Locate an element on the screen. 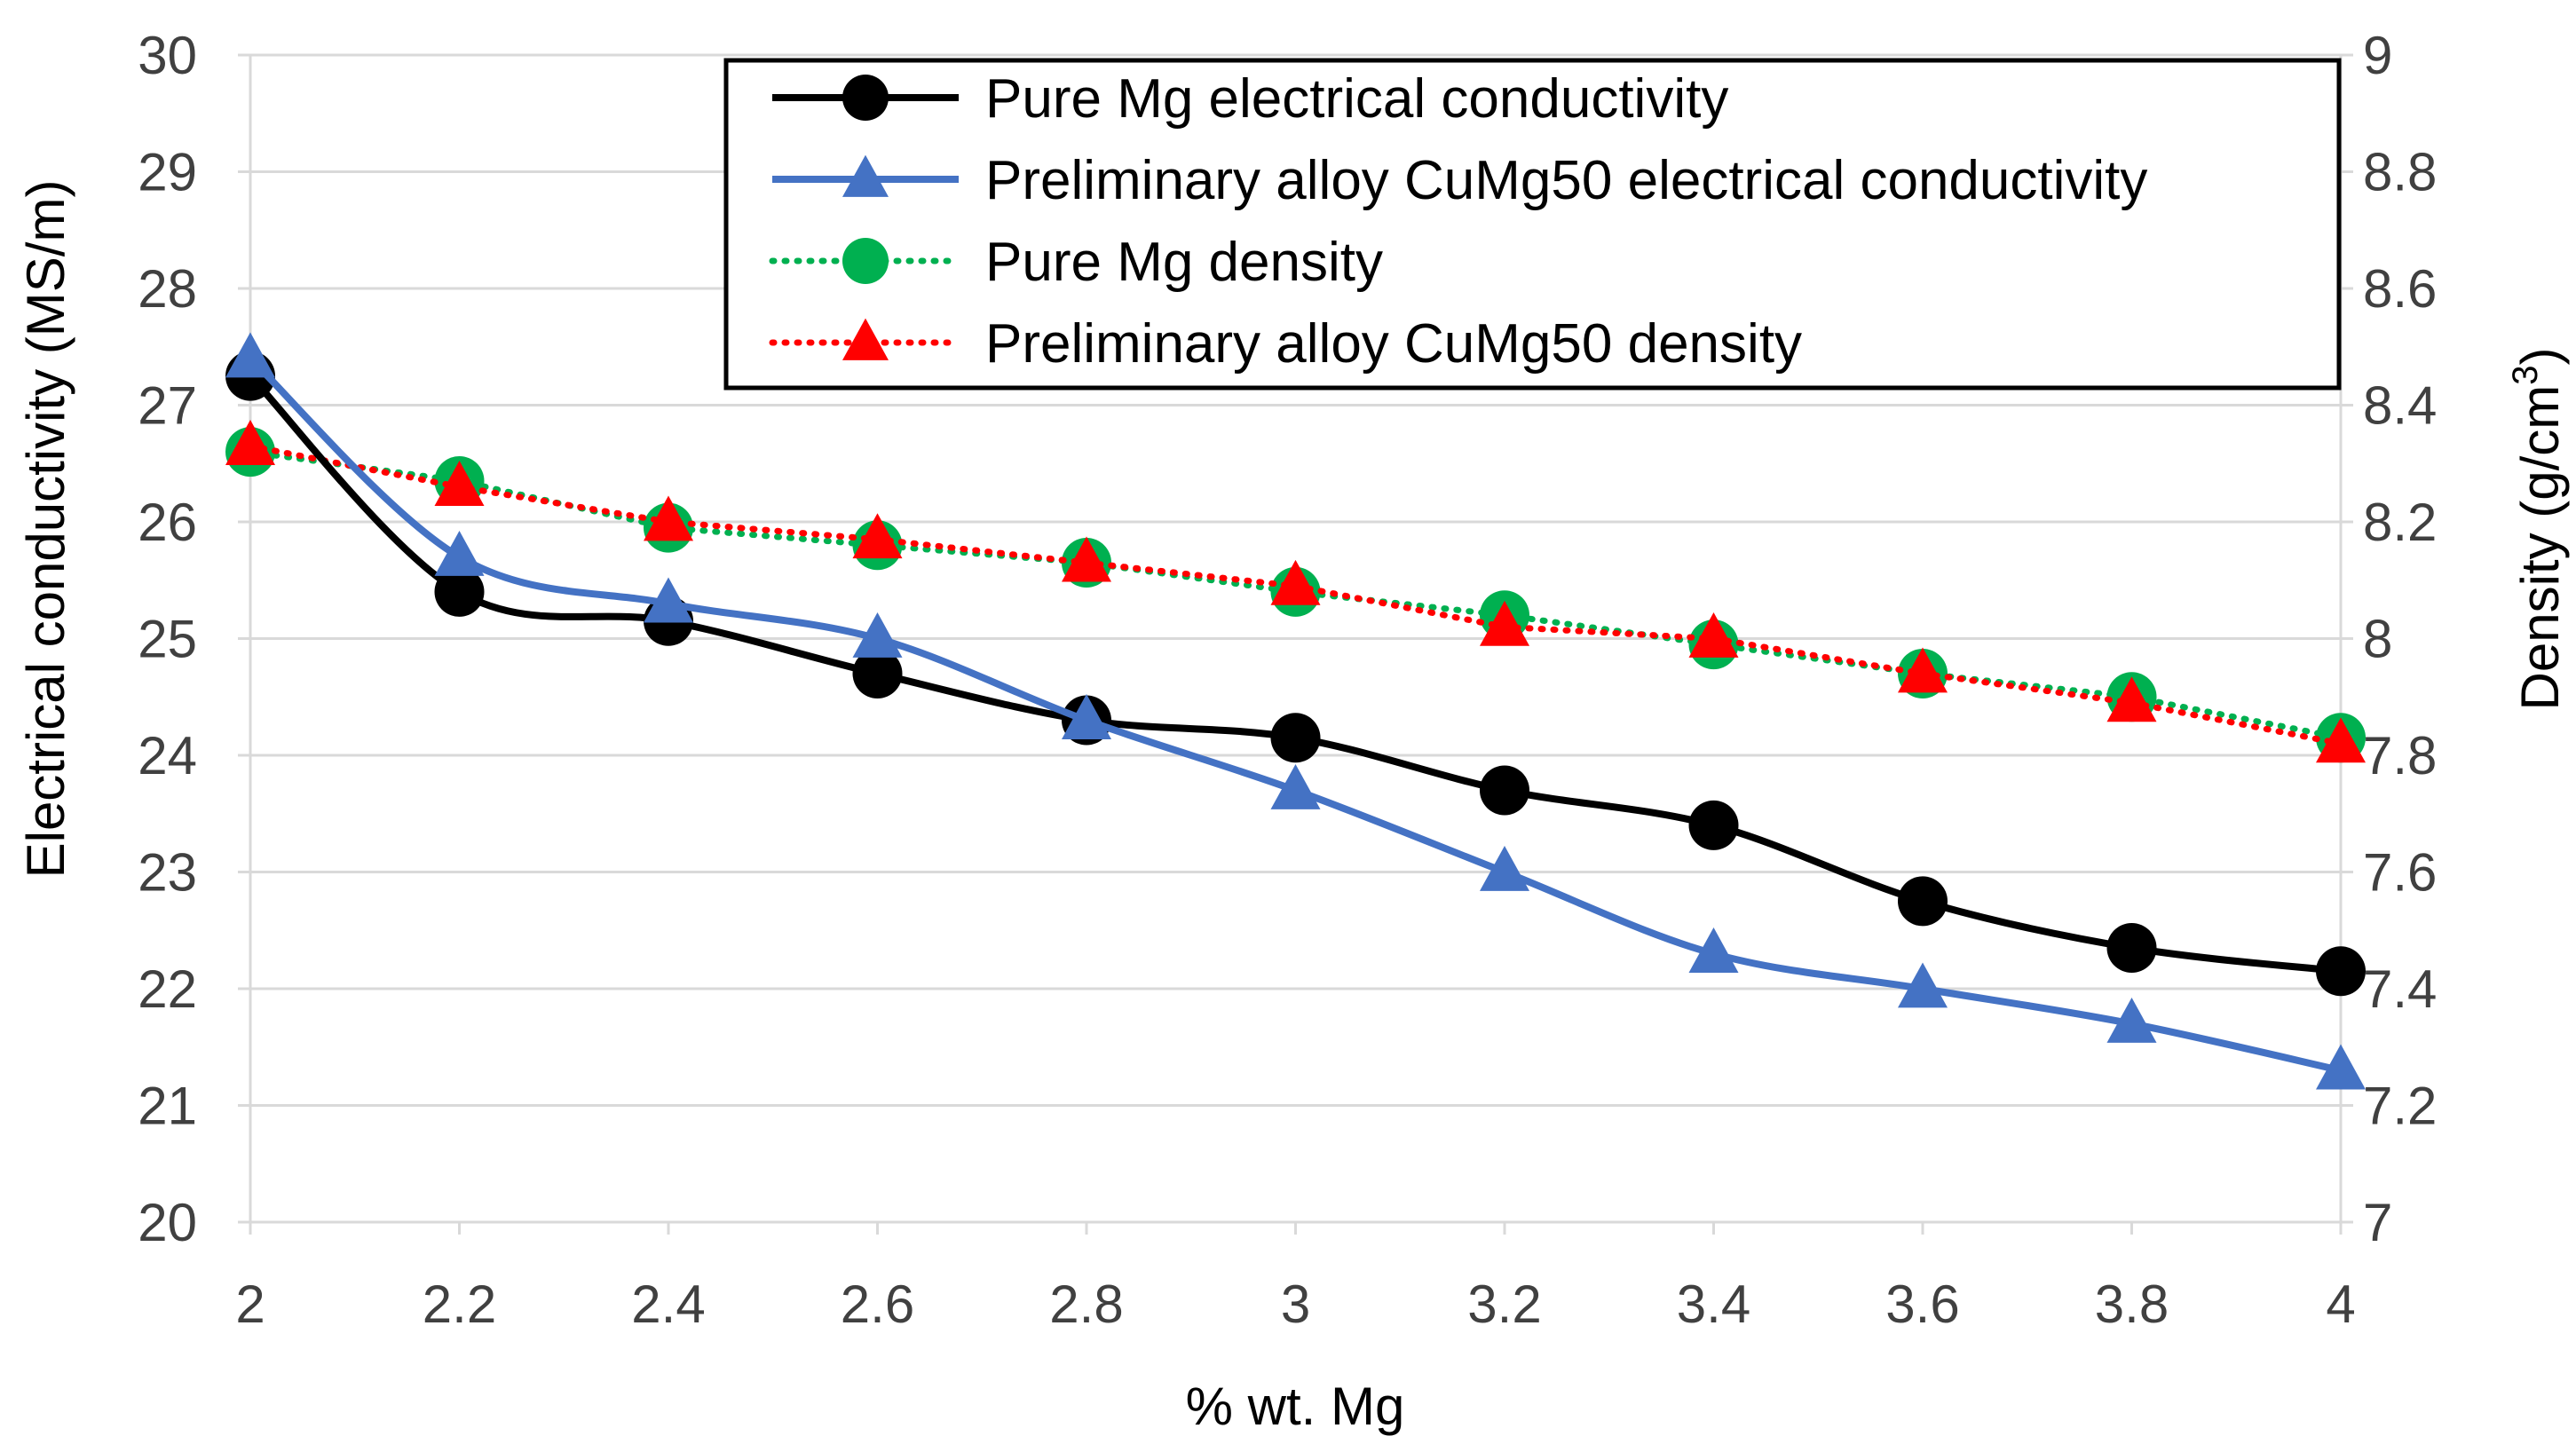 The width and height of the screenshot is (2576, 1452). right-tick-label: 8.2 is located at coordinates (2400, 522).